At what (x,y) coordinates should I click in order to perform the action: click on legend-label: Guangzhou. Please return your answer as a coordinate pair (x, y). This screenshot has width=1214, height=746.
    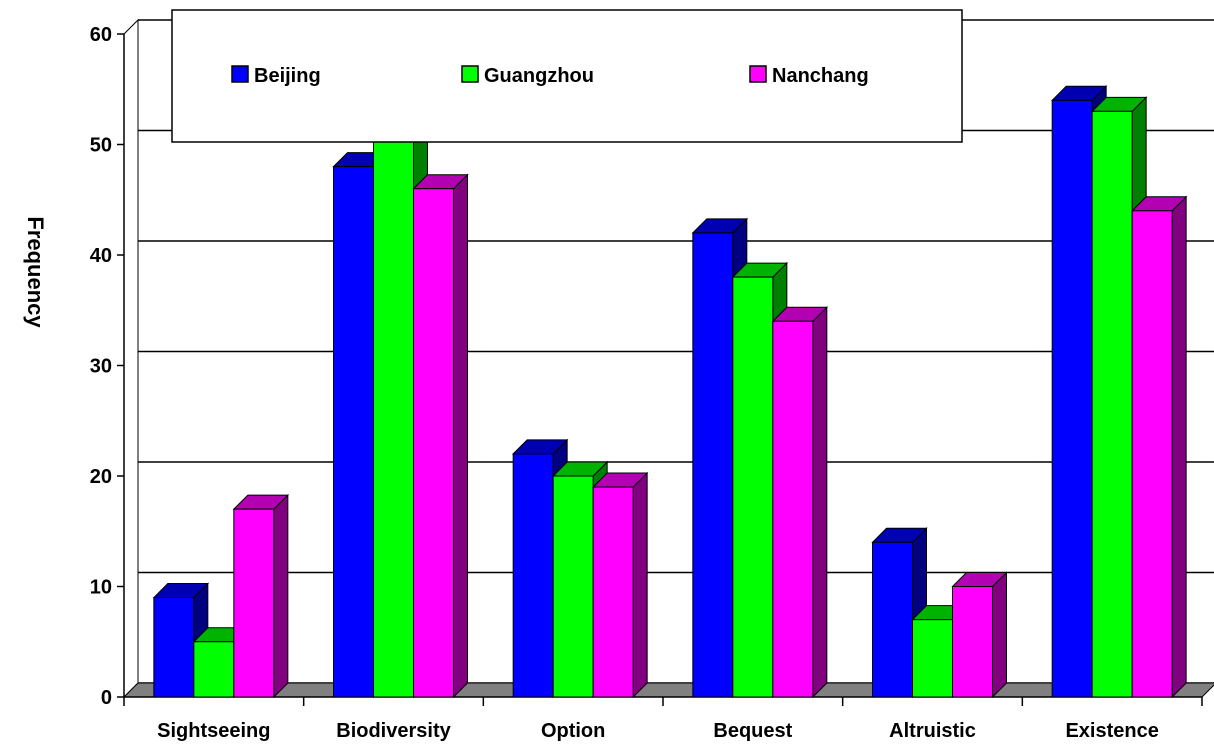
    Looking at the image, I should click on (539, 76).